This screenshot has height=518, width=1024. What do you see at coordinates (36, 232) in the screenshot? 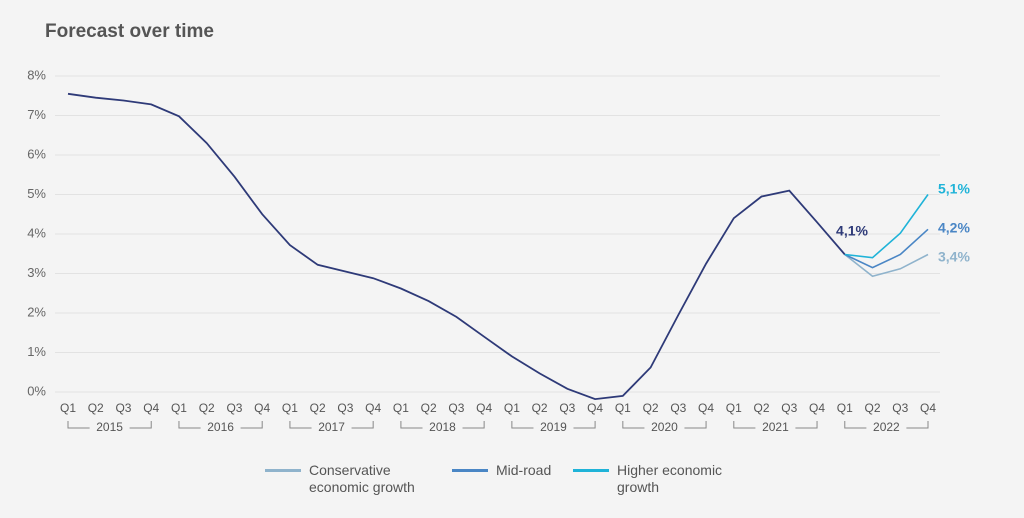
I see `y-tick-label: 4%` at bounding box center [36, 232].